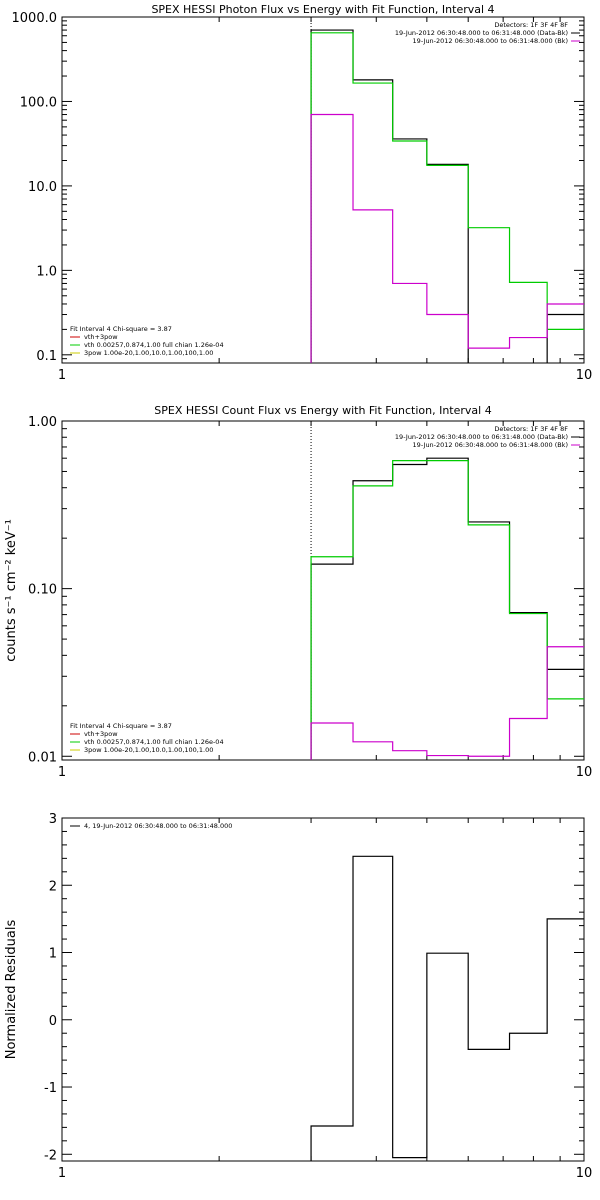 The height and width of the screenshot is (1200, 600). I want to click on y-tick-label: 1, so click(53, 954).